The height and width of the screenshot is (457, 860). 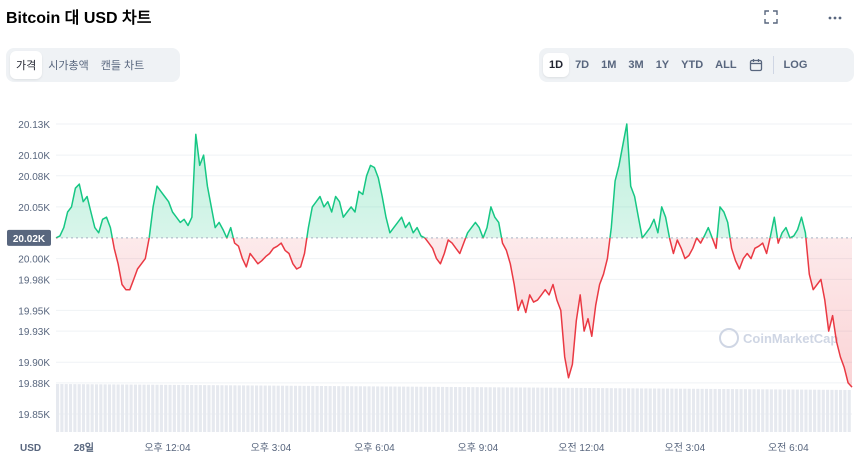 I want to click on reference-badge-text: 20.02K, so click(x=29, y=239).